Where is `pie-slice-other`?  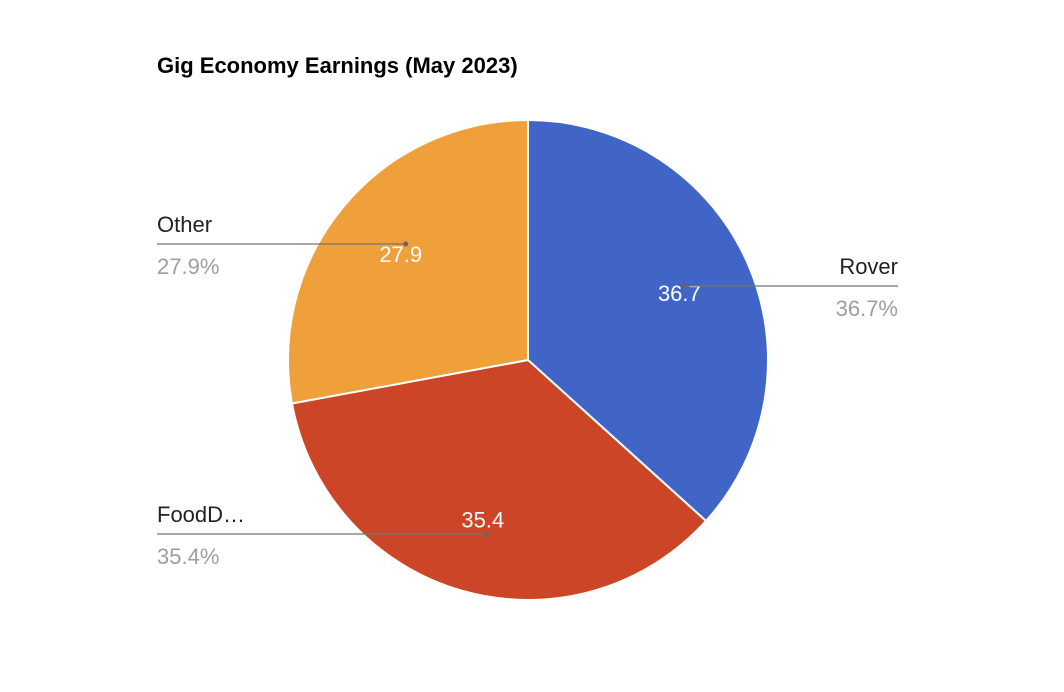
pie-slice-other is located at coordinates (408, 261).